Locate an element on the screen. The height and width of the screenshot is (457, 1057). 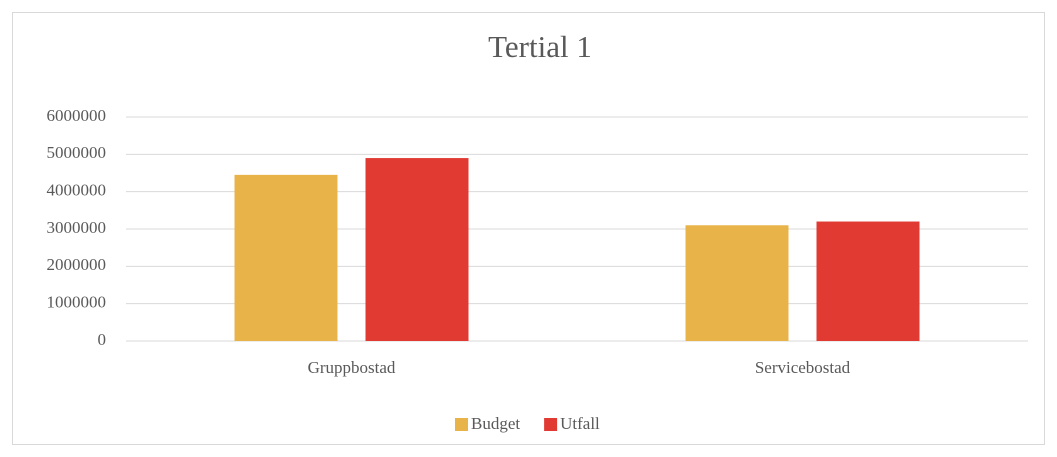
y-tick-label: 1000000 is located at coordinates (77, 302).